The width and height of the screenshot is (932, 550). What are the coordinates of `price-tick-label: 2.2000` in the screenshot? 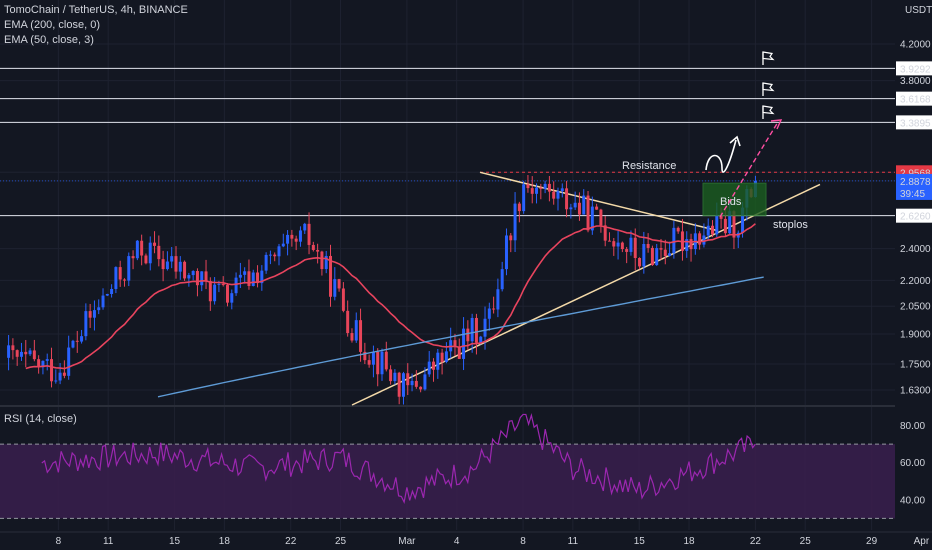 It's located at (915, 281).